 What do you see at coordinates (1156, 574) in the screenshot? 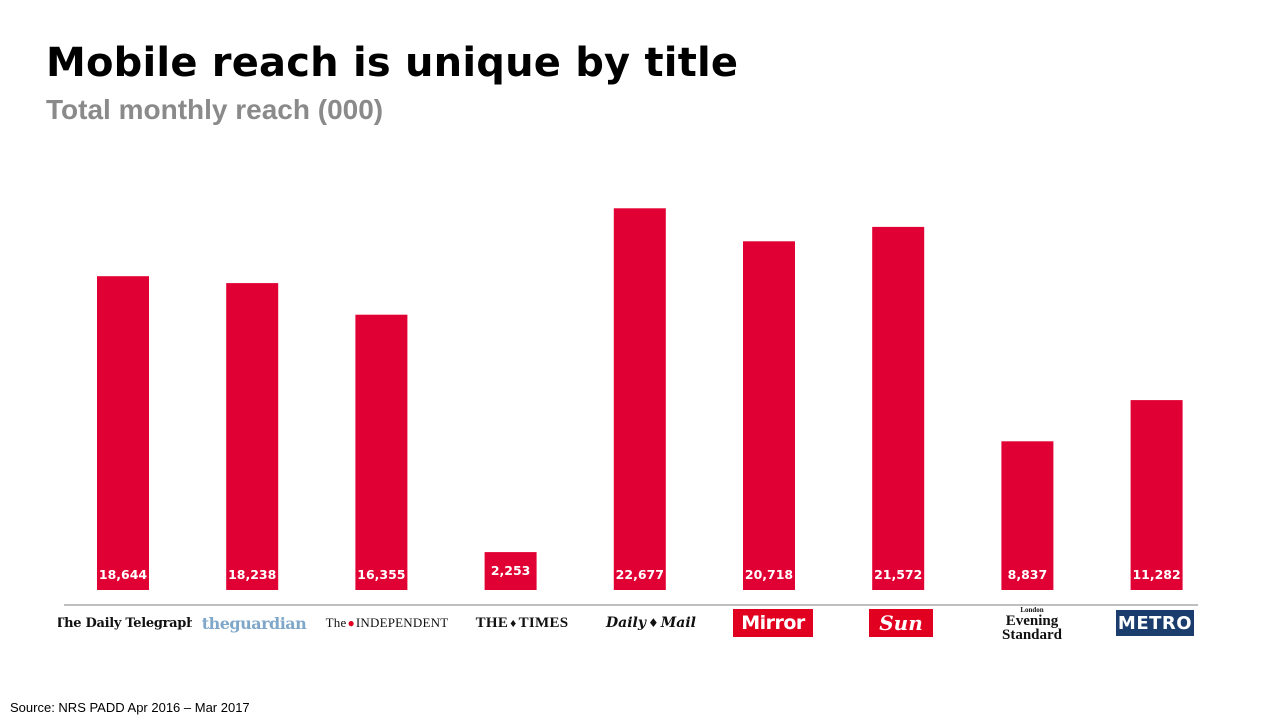
I see `bar-value-label-9: 11,282` at bounding box center [1156, 574].